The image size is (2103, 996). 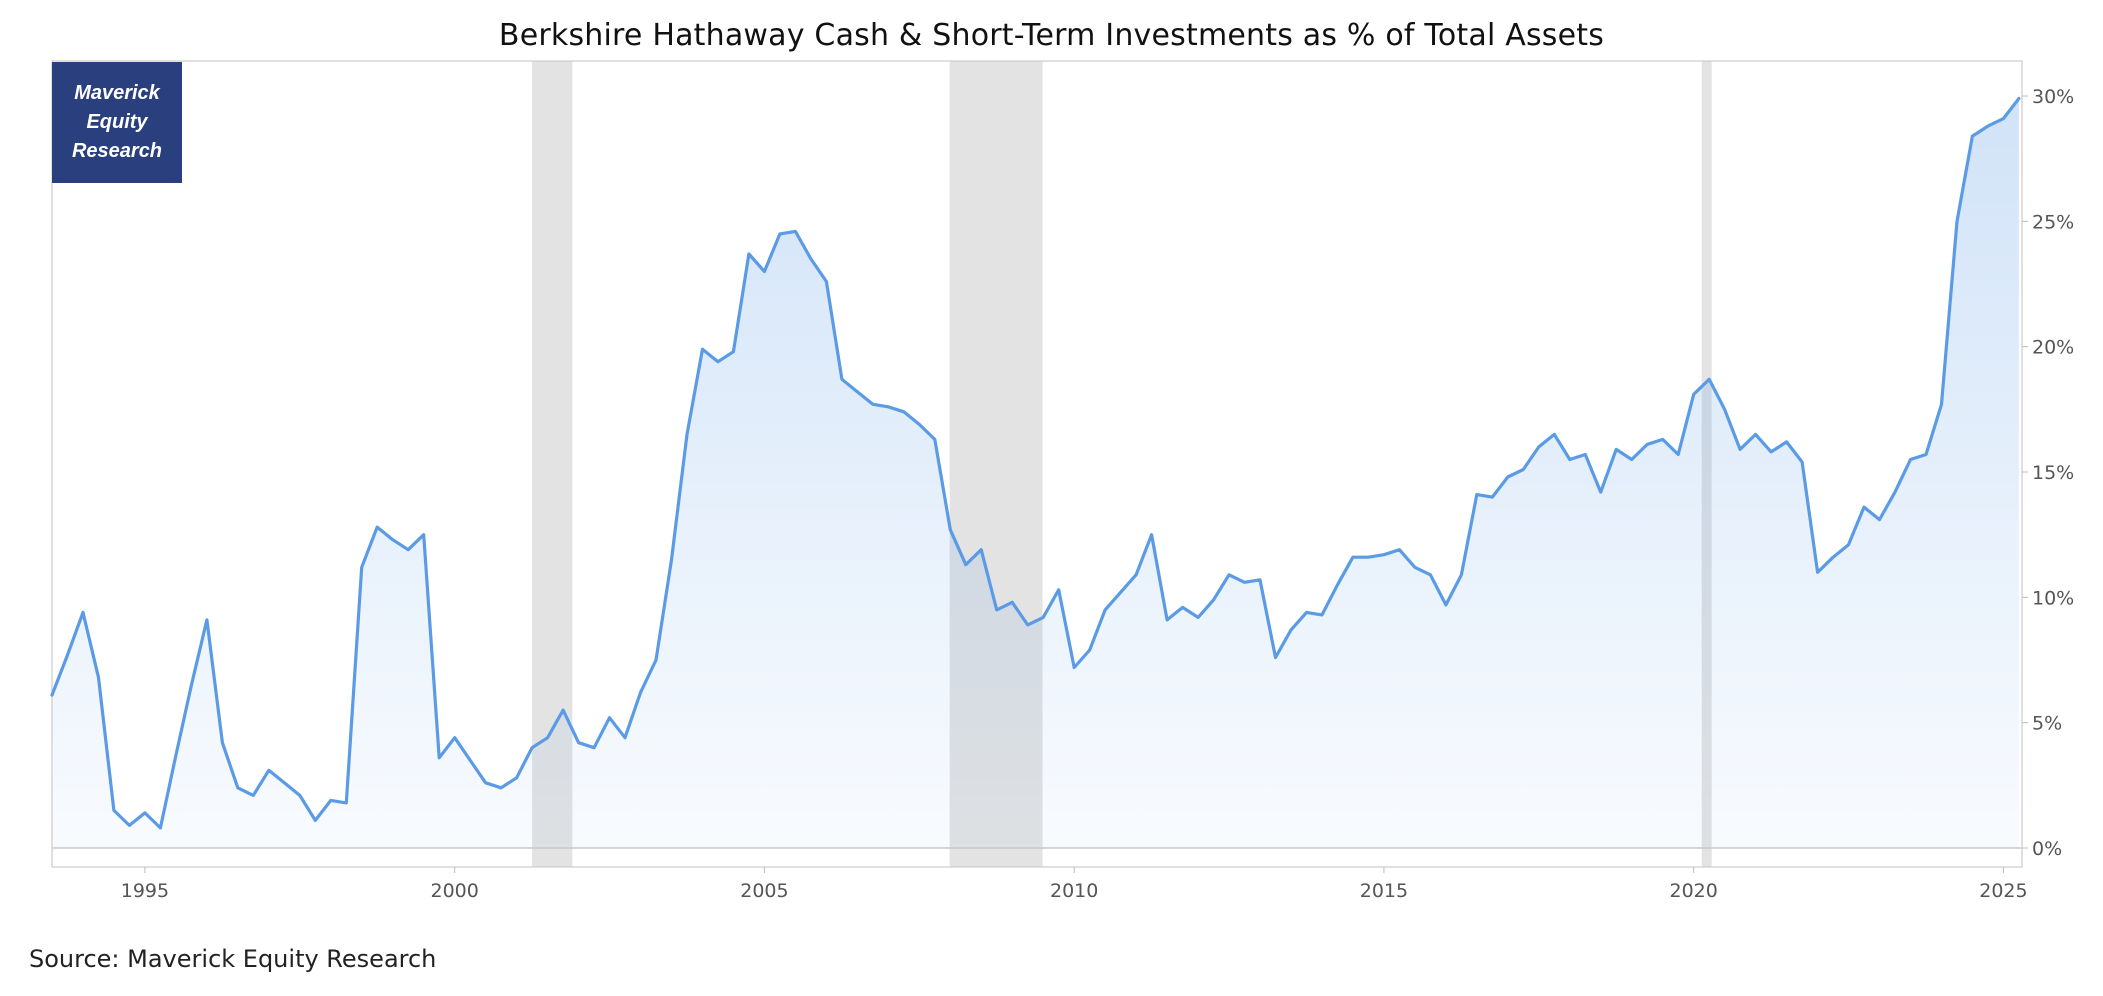 I want to click on x-tick-label: 2005, so click(x=764, y=891).